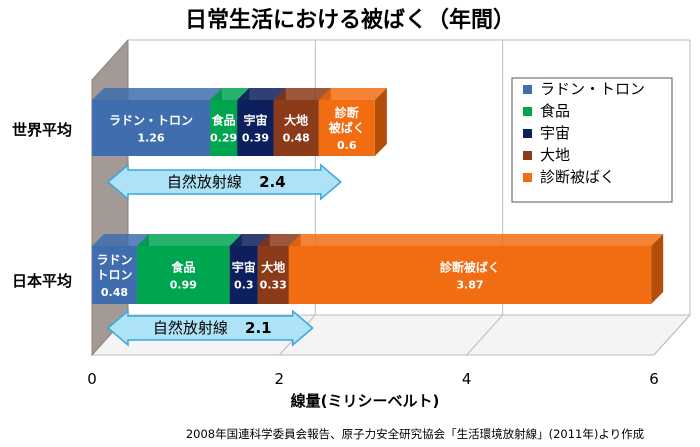 Image resolution: width=700 pixels, height=447 pixels. Describe the element at coordinates (654, 379) in the screenshot. I see `x-tick-label: 6` at that location.